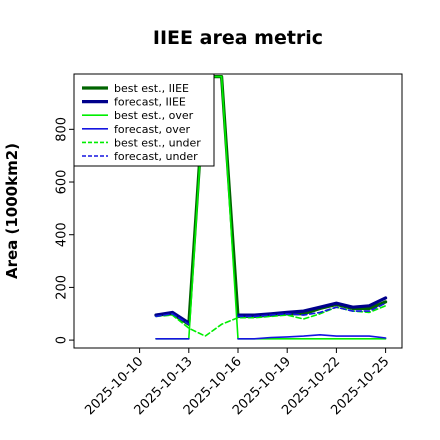 The image size is (440, 440). I want to click on chart-title: IIEE area metric, so click(238, 38).